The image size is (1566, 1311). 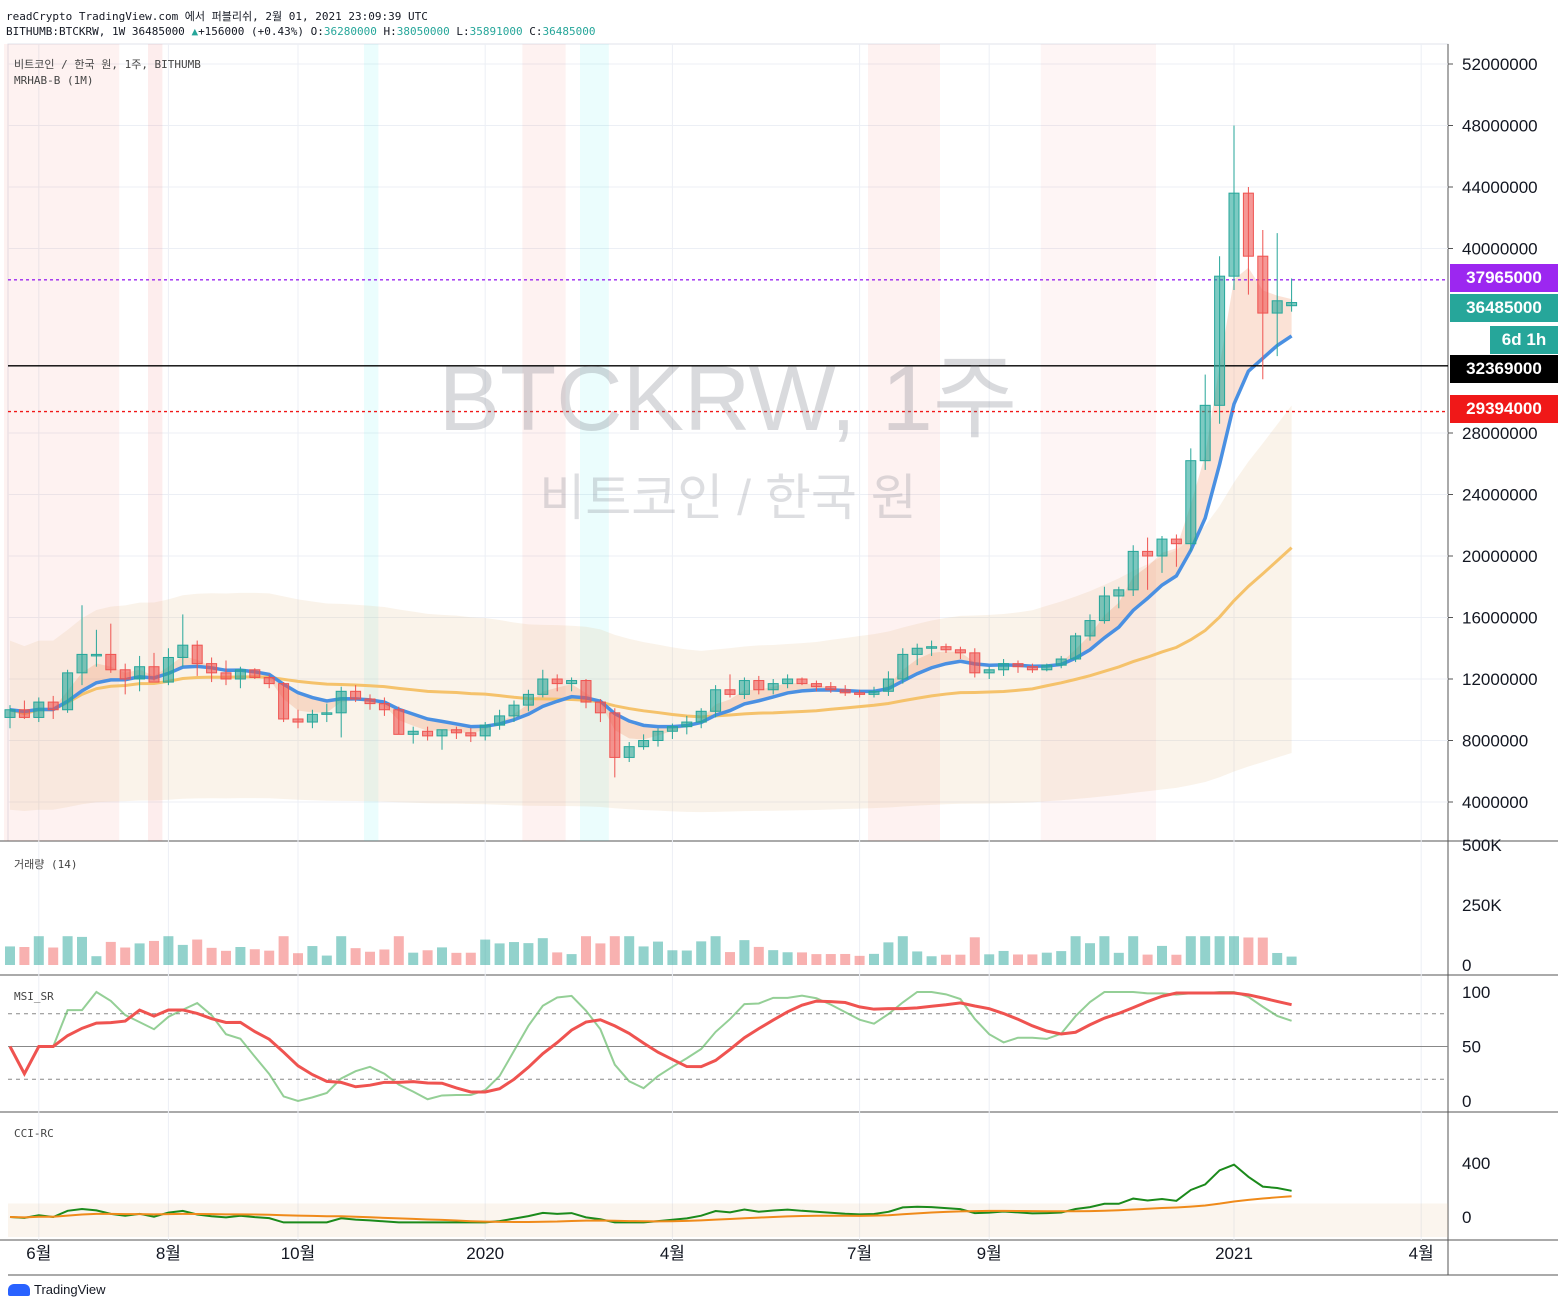 What do you see at coordinates (1476, 1163) in the screenshot?
I see `cci-tick-label: 400` at bounding box center [1476, 1163].